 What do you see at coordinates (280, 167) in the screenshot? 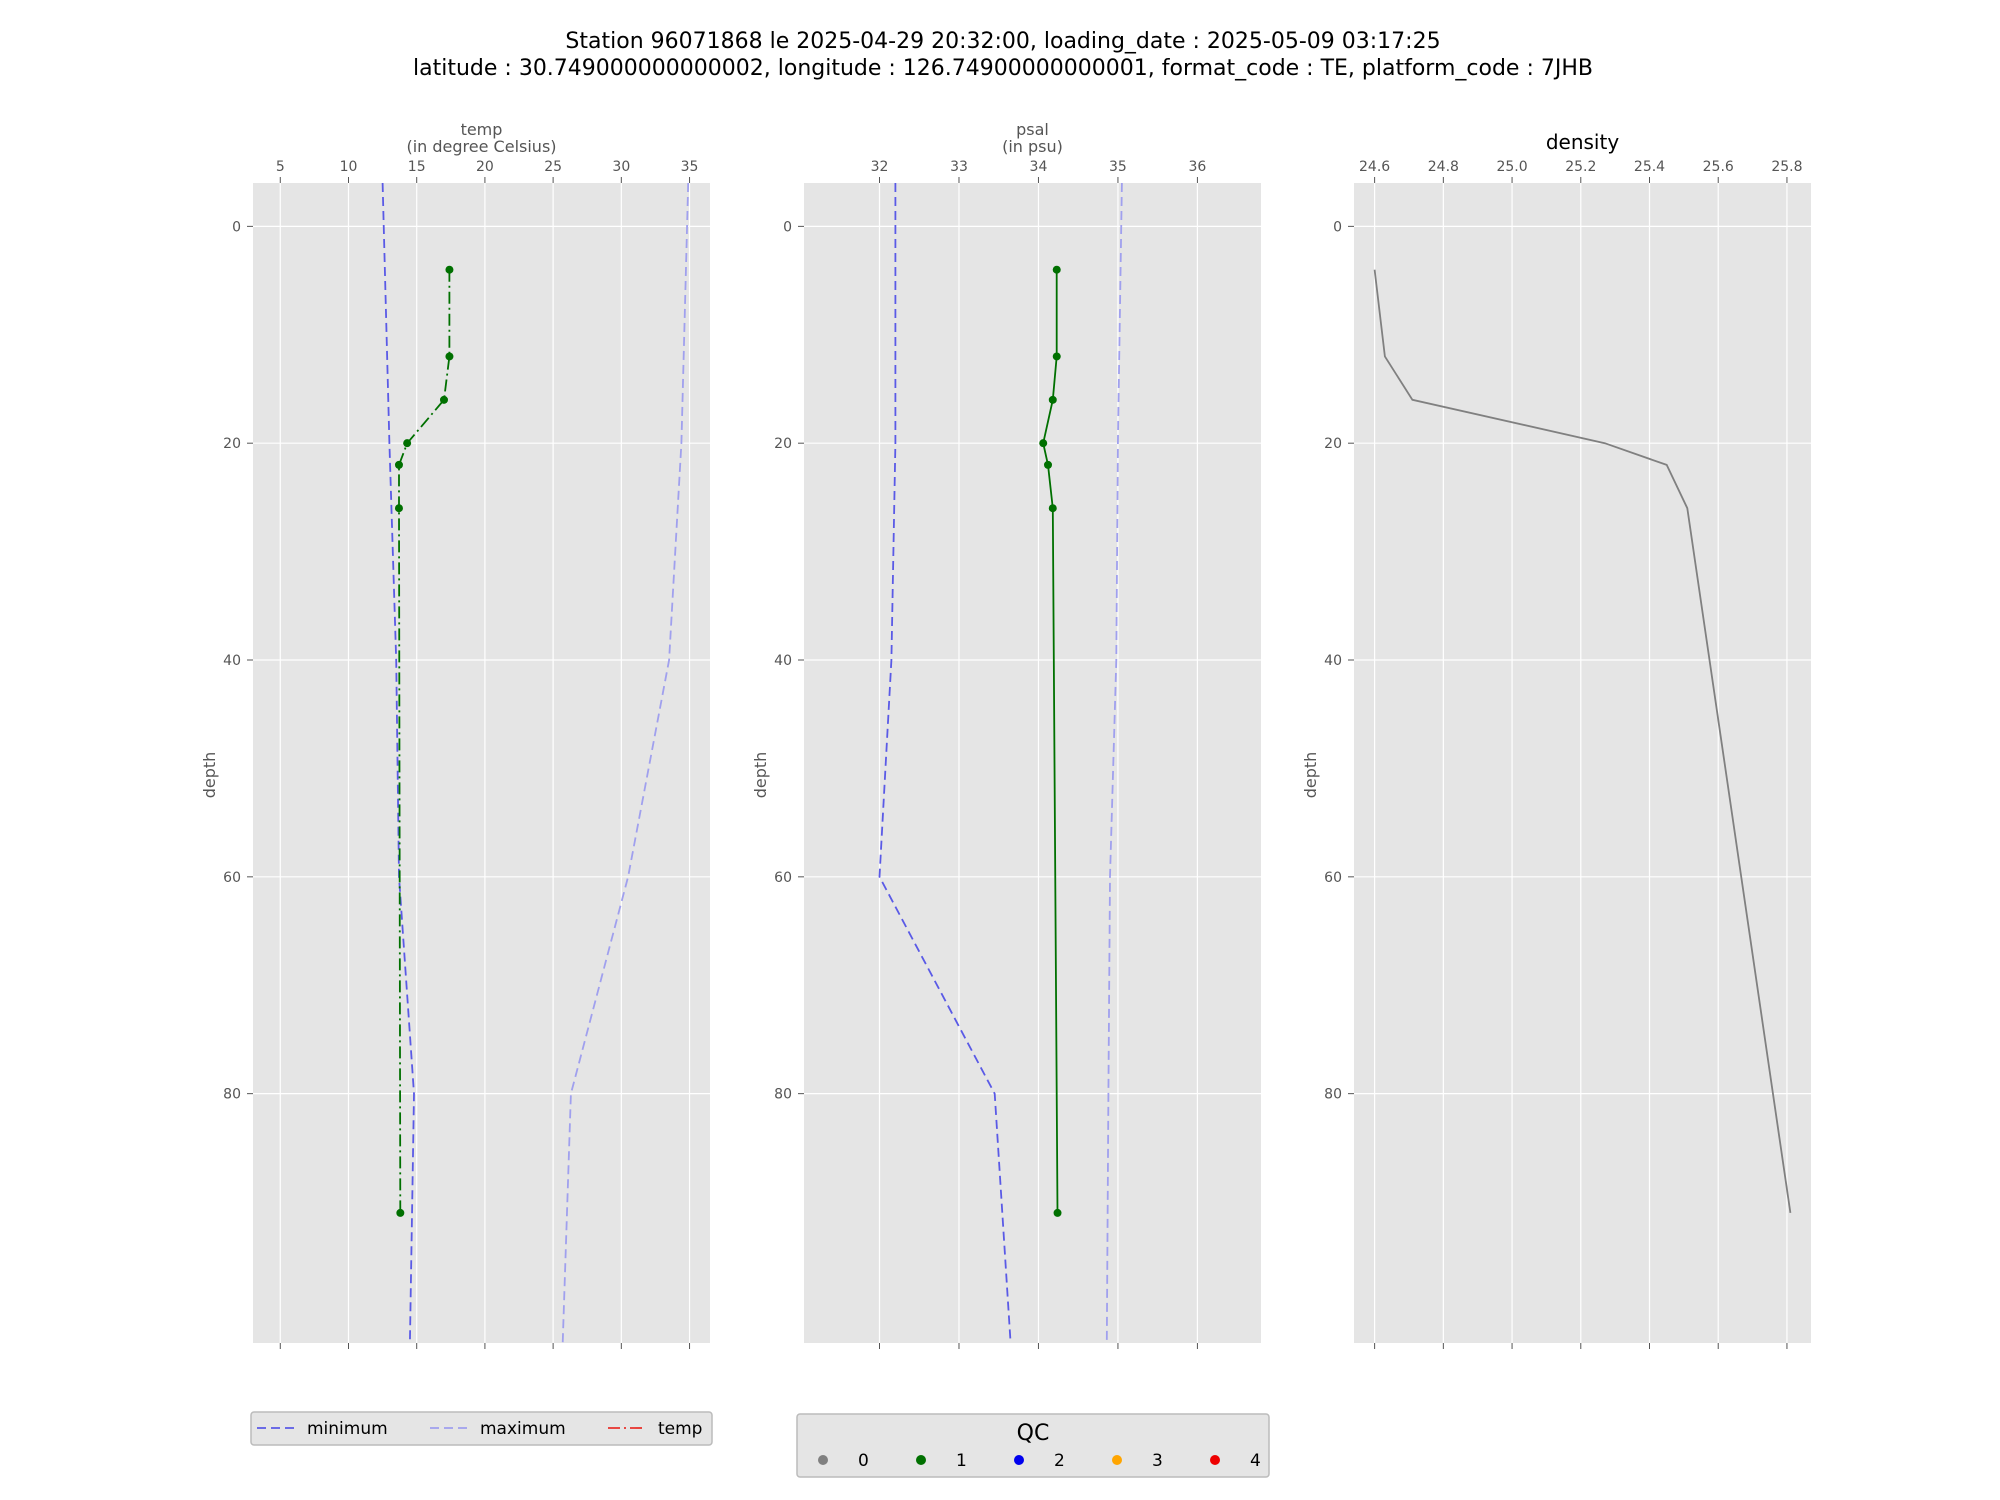
I see `x-tick-label: 5` at bounding box center [280, 167].